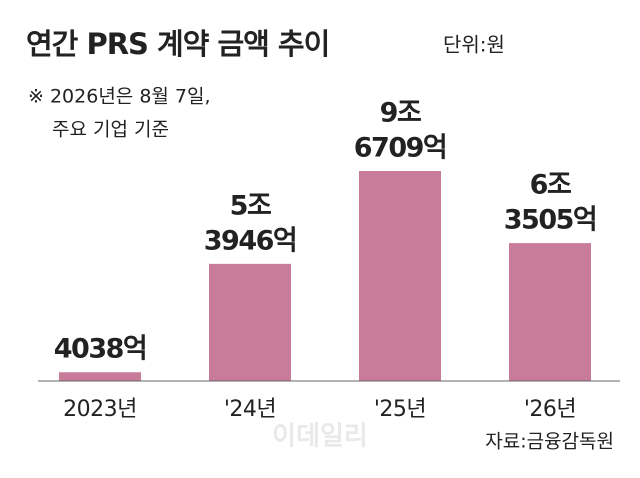  I want to click on x-tick-label: '24년, so click(250, 409).